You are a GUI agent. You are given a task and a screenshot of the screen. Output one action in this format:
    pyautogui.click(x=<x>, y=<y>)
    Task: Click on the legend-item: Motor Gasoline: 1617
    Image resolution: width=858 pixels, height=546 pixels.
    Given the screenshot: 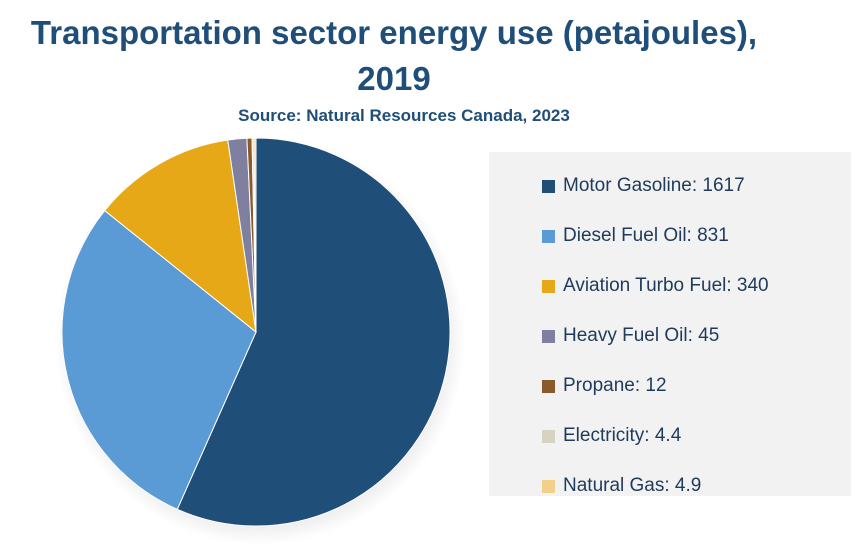 What is the action you would take?
    pyautogui.click(x=696, y=186)
    